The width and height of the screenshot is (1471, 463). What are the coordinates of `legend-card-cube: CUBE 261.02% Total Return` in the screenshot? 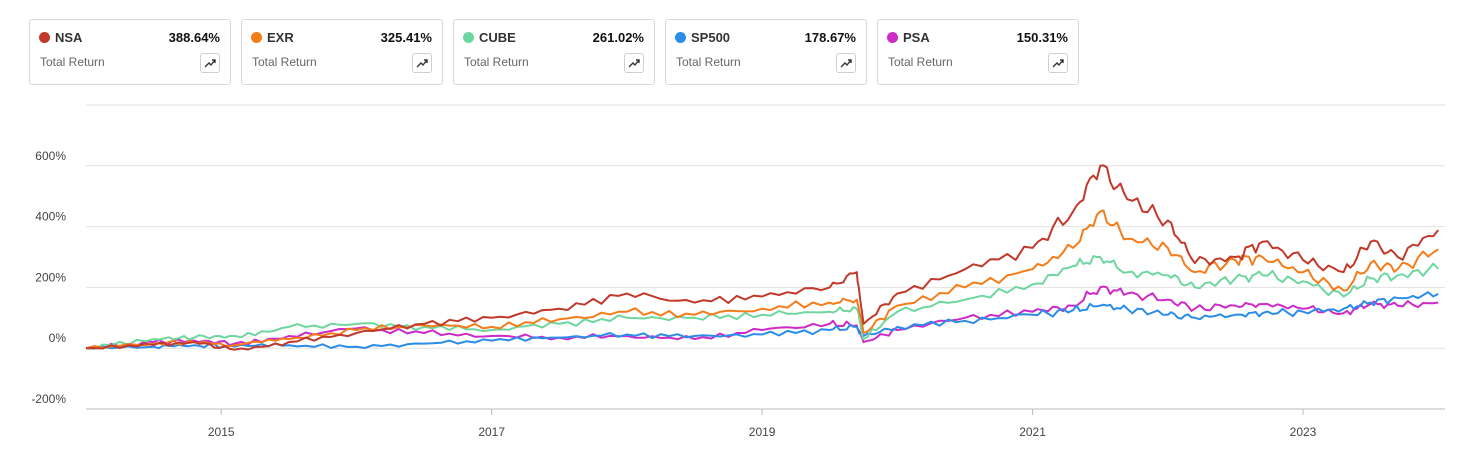 It's located at (554, 52).